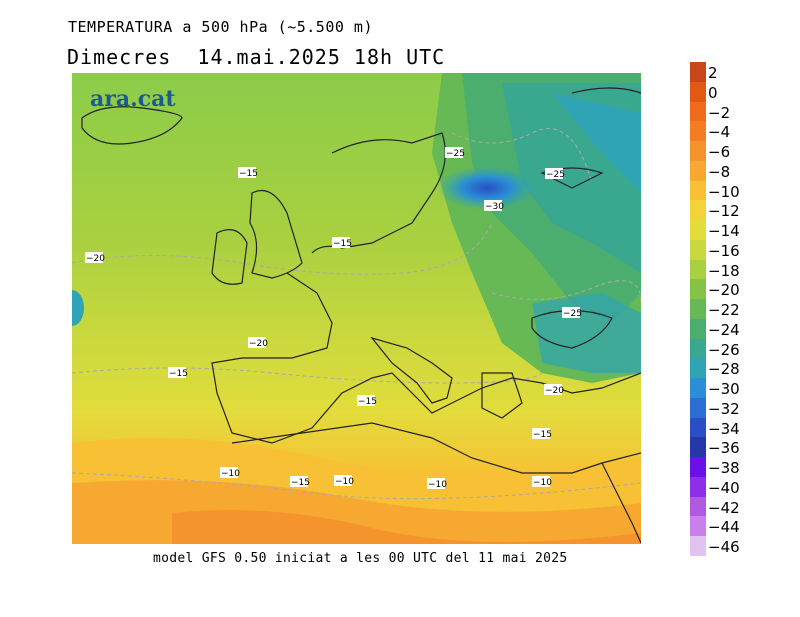 The width and height of the screenshot is (800, 617). What do you see at coordinates (713, 92) in the screenshot?
I see `colorbar-label: 0` at bounding box center [713, 92].